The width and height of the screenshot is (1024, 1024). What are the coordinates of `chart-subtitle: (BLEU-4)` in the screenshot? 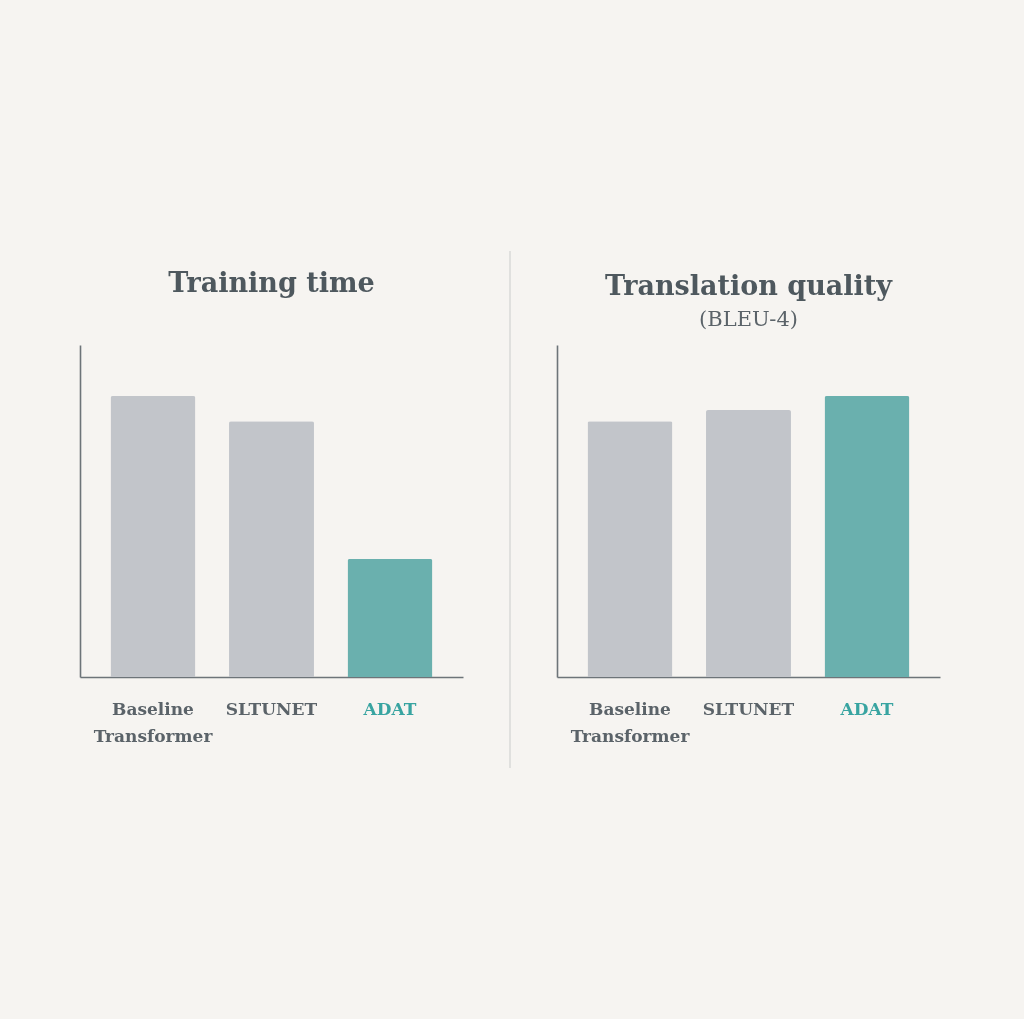 It's located at (748, 319).